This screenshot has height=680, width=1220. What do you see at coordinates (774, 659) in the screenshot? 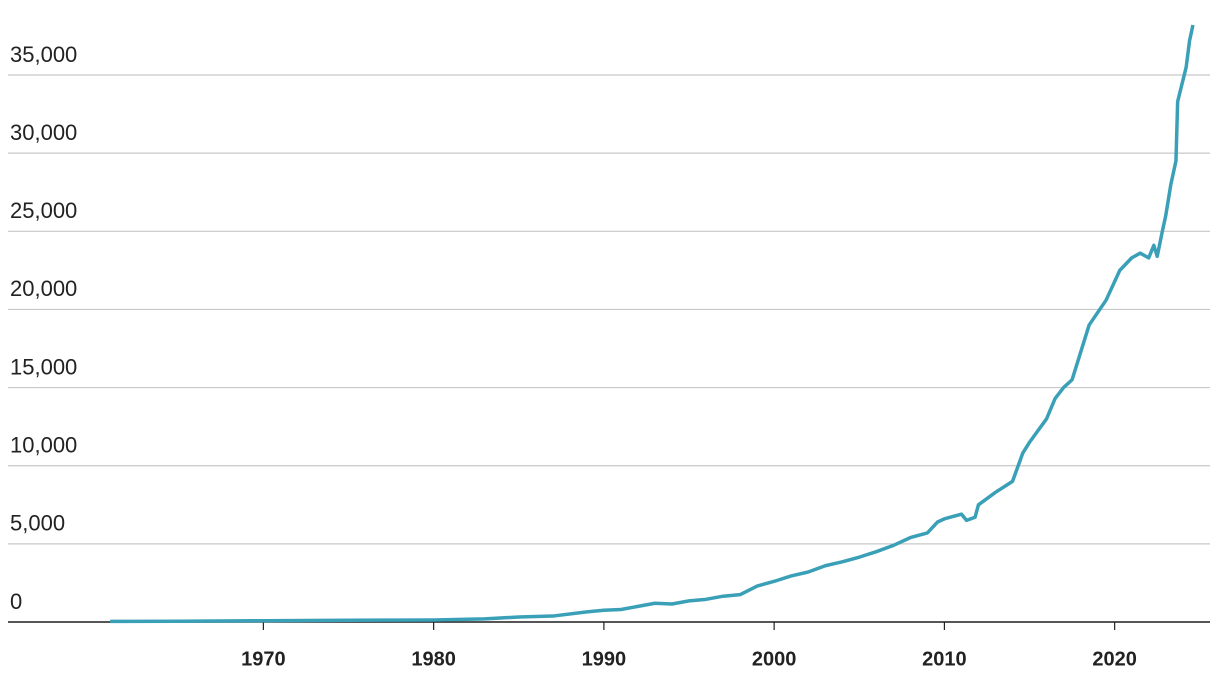
I see `x-tick-label: 2000` at bounding box center [774, 659].